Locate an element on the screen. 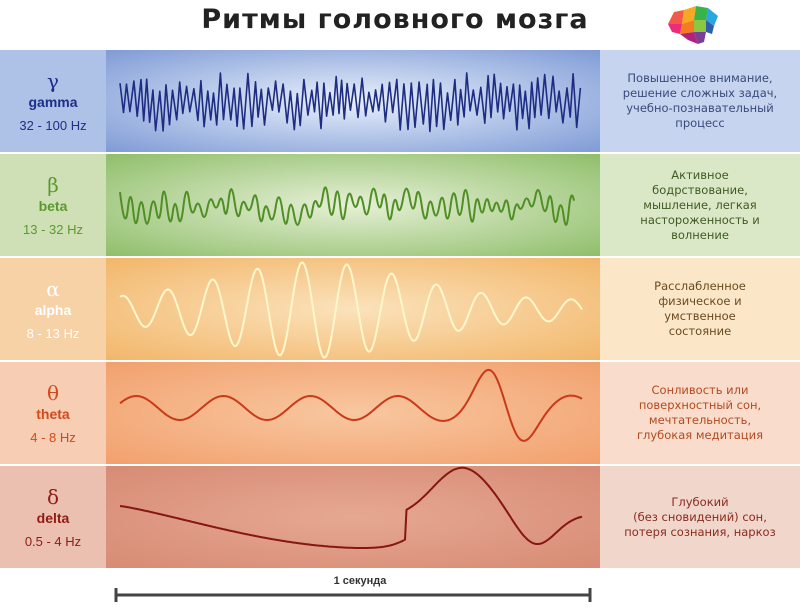 This screenshot has width=800, height=612. band-label-gamma: γ gamma 32 - 100 Hz is located at coordinates (53, 101).